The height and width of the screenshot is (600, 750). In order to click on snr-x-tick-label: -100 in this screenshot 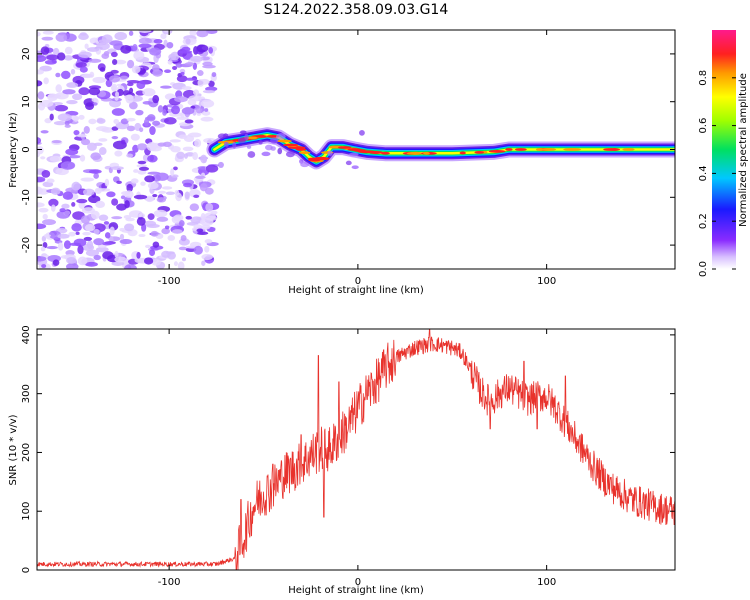, I will do `click(169, 582)`.